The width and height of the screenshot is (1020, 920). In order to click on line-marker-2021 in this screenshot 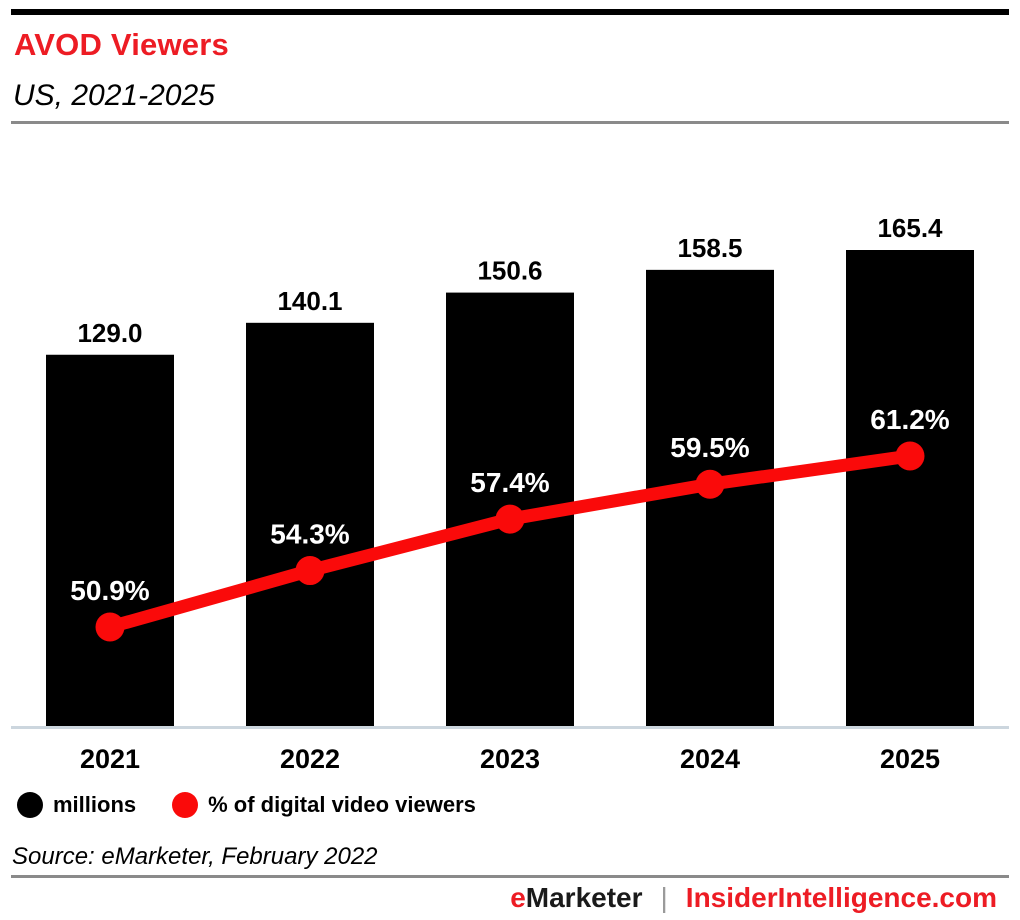, I will do `click(110, 627)`.